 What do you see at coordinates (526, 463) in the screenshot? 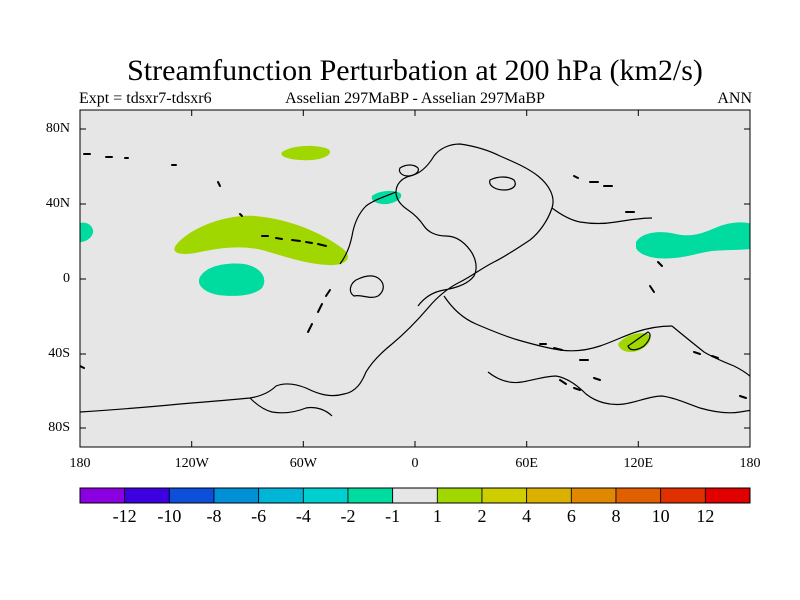
I see `lon-label-60e: 60E` at bounding box center [526, 463].